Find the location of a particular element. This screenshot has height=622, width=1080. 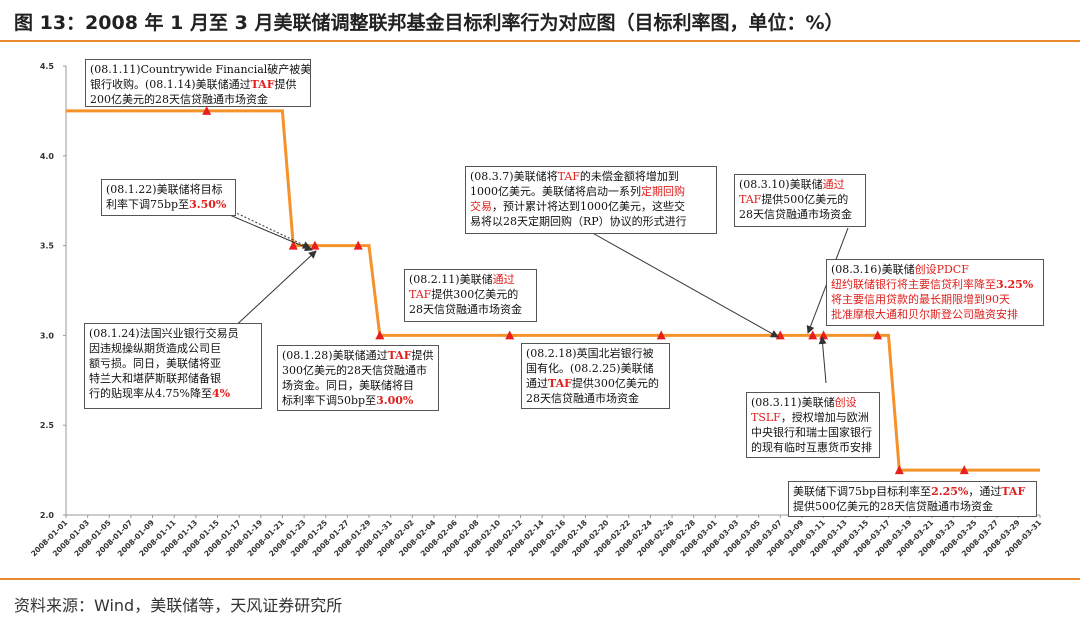

annotation-line: TSLF，授权增加与欧洲 is located at coordinates (813, 417).